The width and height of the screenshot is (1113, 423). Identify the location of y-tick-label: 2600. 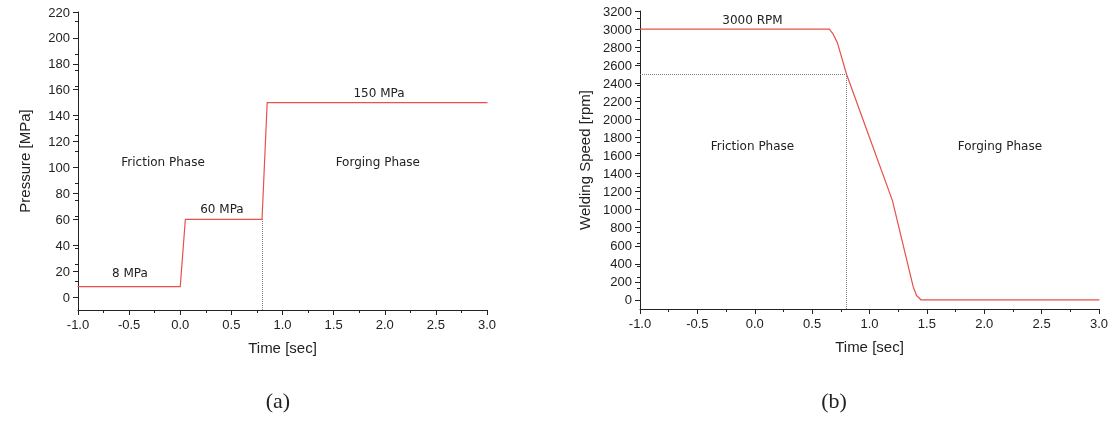
(617, 65).